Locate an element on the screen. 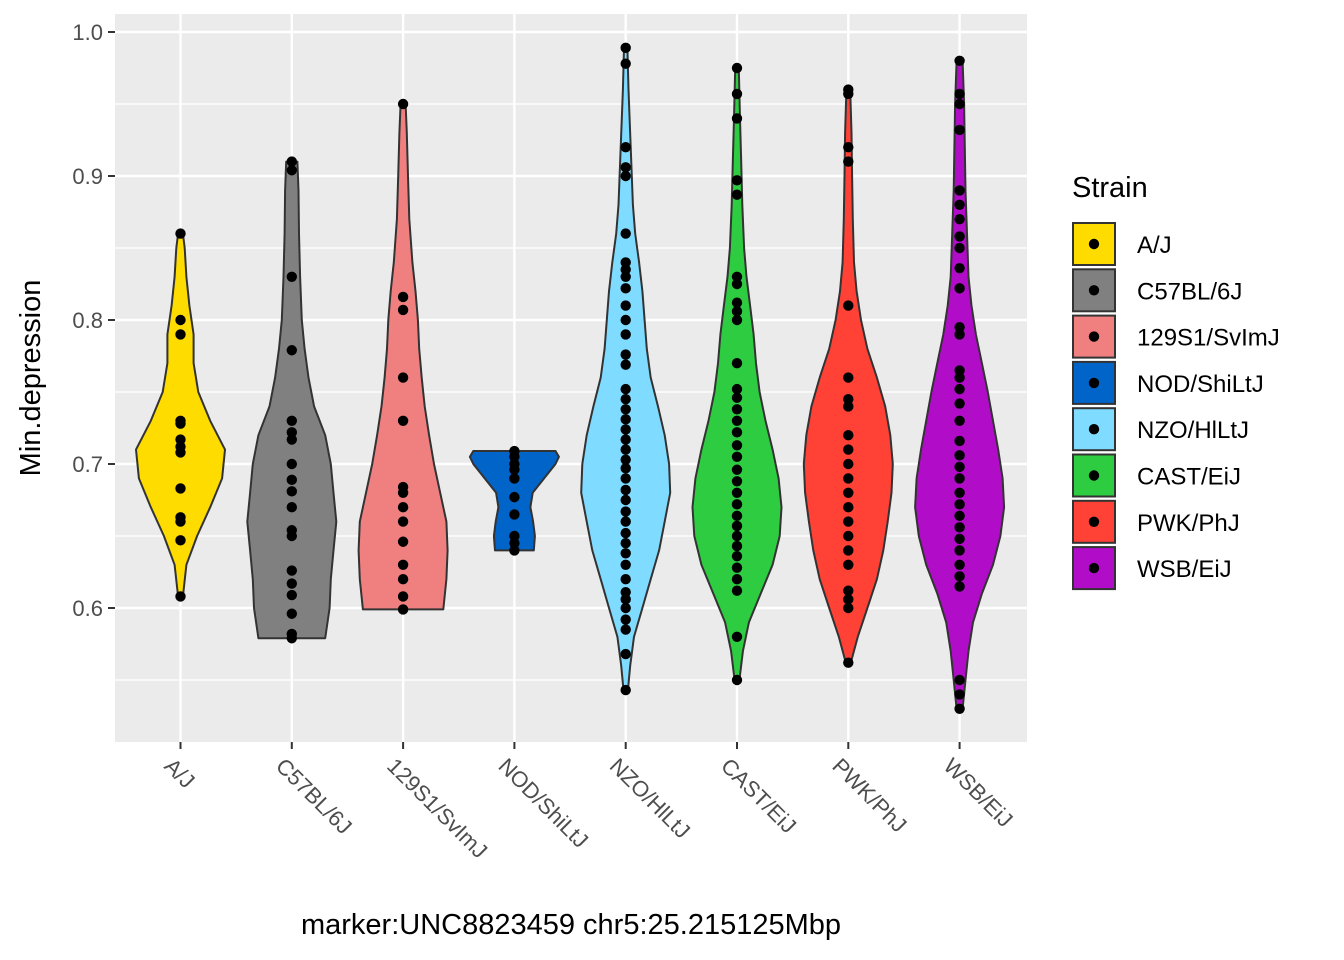  x-tick-label: C57BL/6J is located at coordinates (314, 796).